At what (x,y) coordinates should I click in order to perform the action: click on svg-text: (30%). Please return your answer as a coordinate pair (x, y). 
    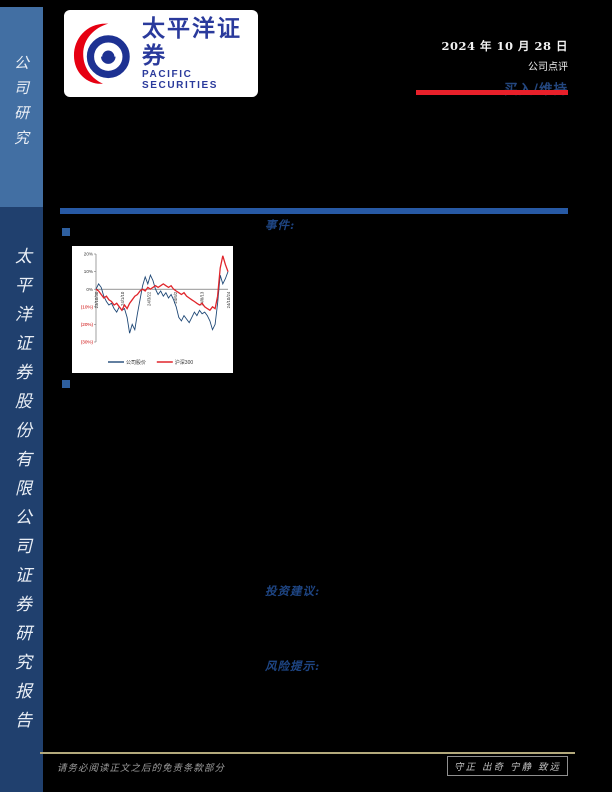
    Looking at the image, I should click on (87, 342).